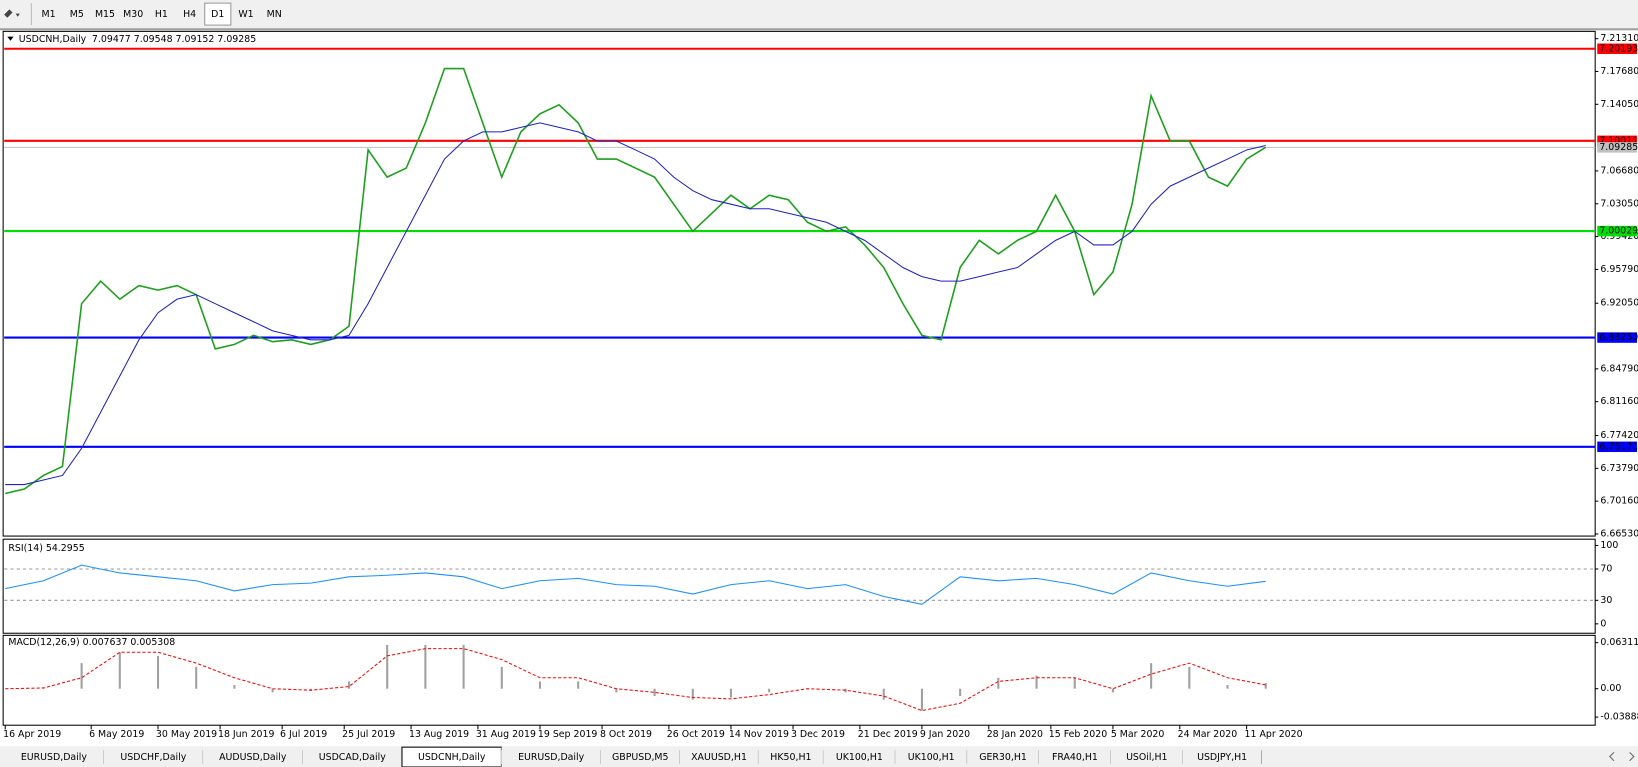 The height and width of the screenshot is (767, 1638). I want to click on timeframe-button: H1, so click(161, 14).